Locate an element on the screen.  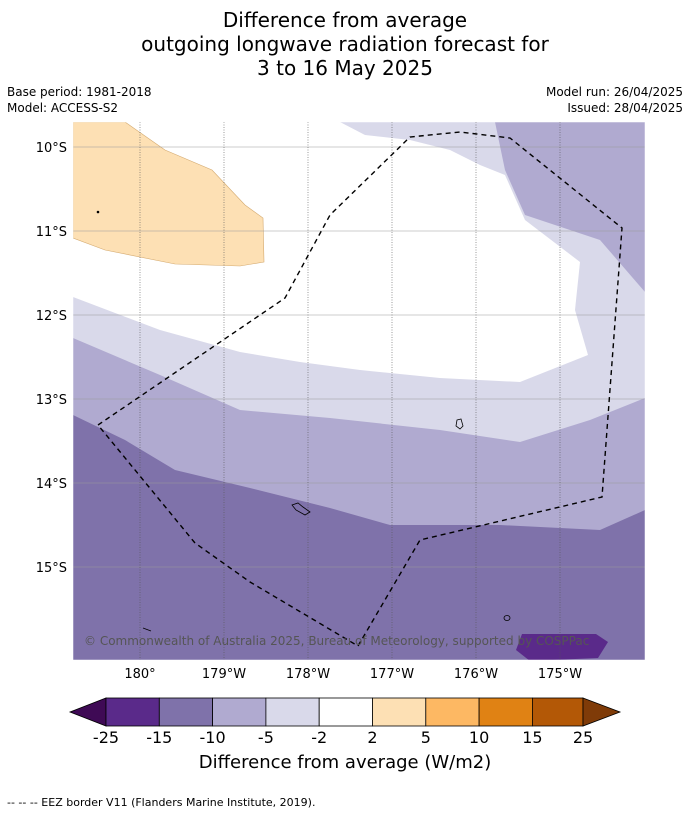
colorbar-tick: 10 is located at coordinates (479, 737).